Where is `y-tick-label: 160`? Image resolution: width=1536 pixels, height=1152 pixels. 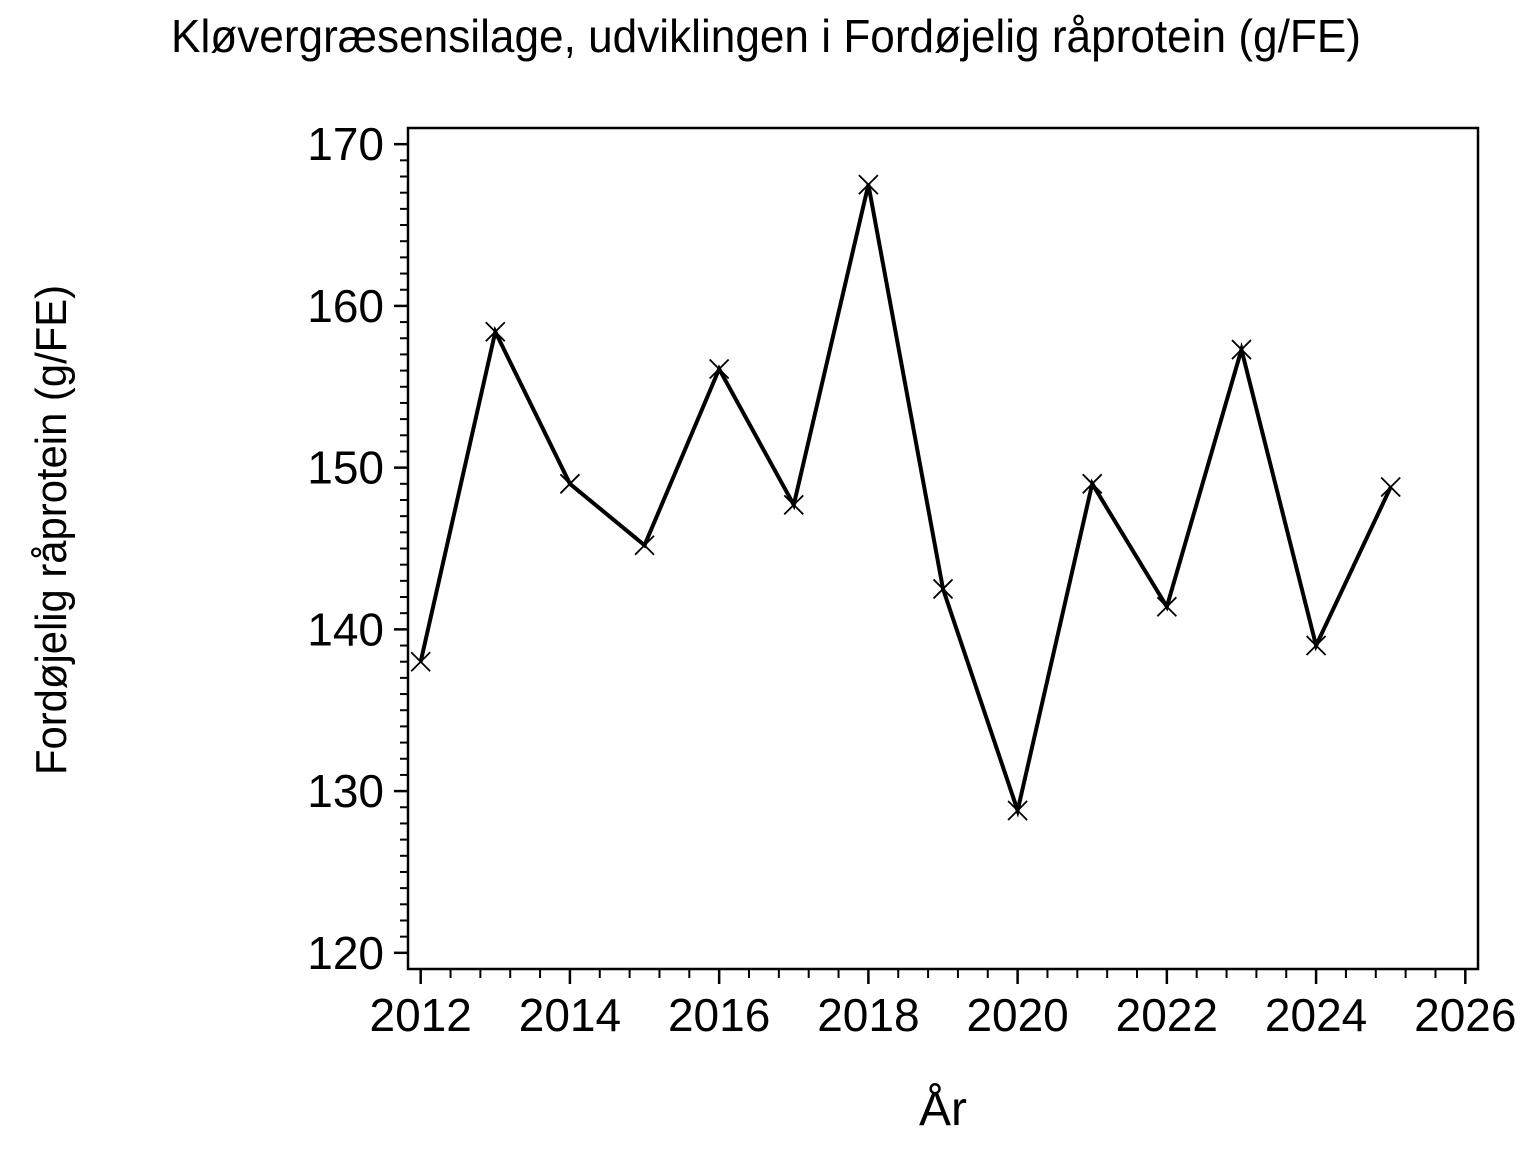 y-tick-label: 160 is located at coordinates (345, 306).